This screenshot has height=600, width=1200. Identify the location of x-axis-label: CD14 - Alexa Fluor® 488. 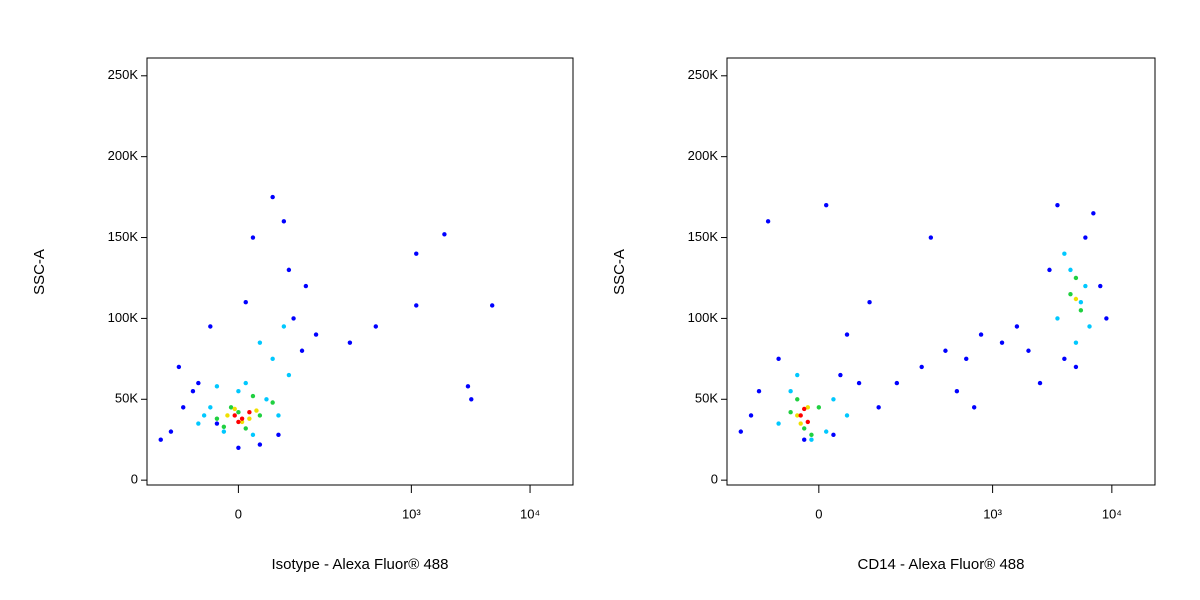
(941, 564).